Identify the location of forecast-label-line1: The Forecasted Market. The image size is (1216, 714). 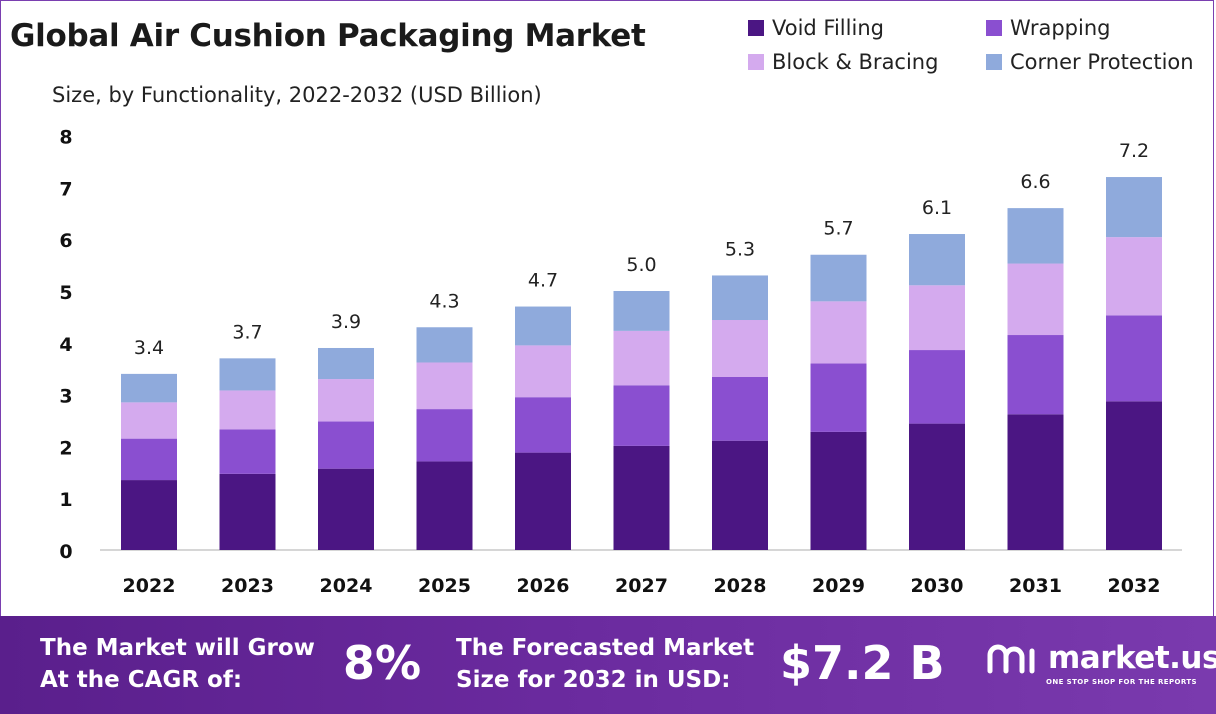
(605, 648).